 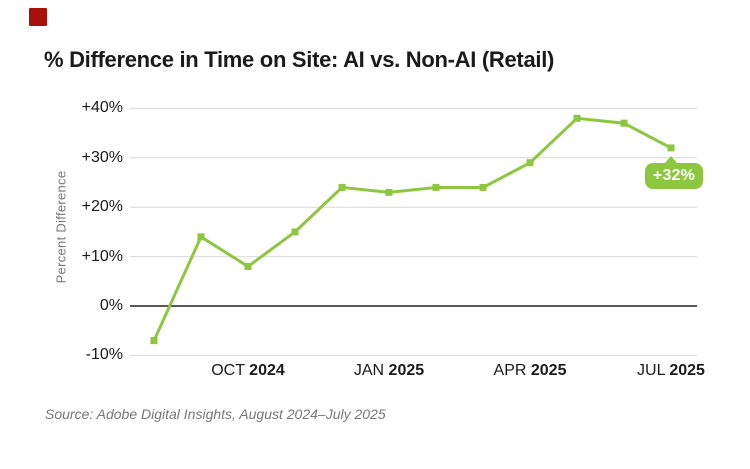 I want to click on x-tick-month: JAN, so click(x=369, y=370).